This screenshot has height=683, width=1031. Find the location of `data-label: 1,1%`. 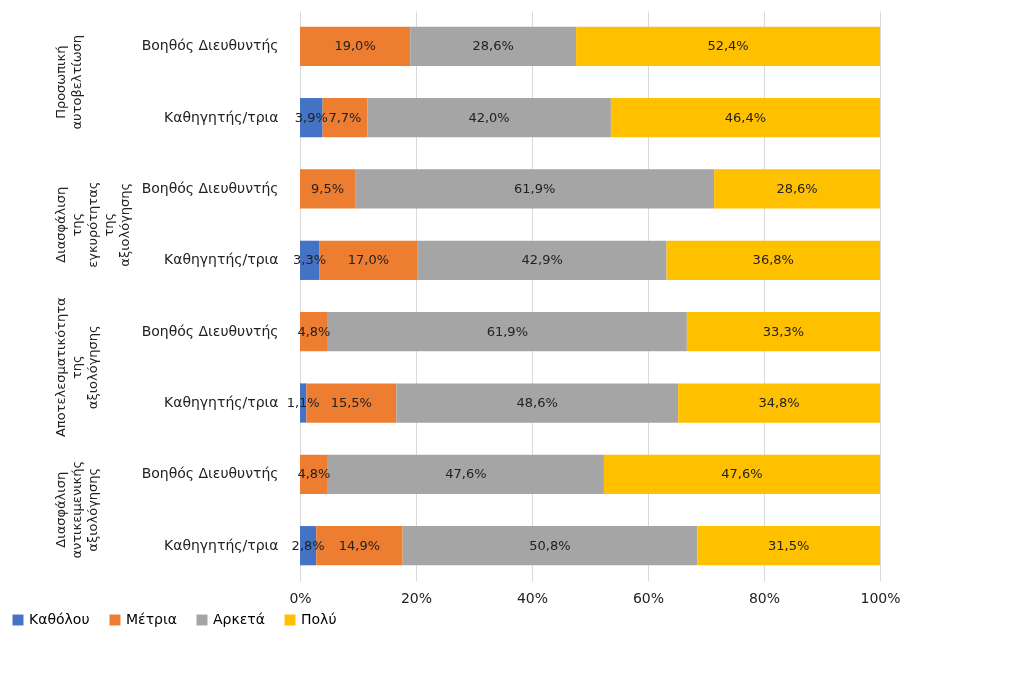

data-label: 1,1% is located at coordinates (303, 403).